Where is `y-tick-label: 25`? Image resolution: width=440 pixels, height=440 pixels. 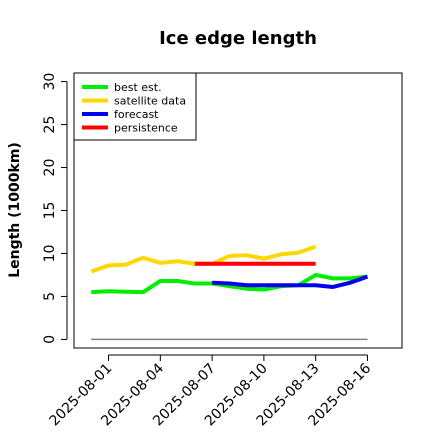 y-tick-label: 25 is located at coordinates (50, 125).